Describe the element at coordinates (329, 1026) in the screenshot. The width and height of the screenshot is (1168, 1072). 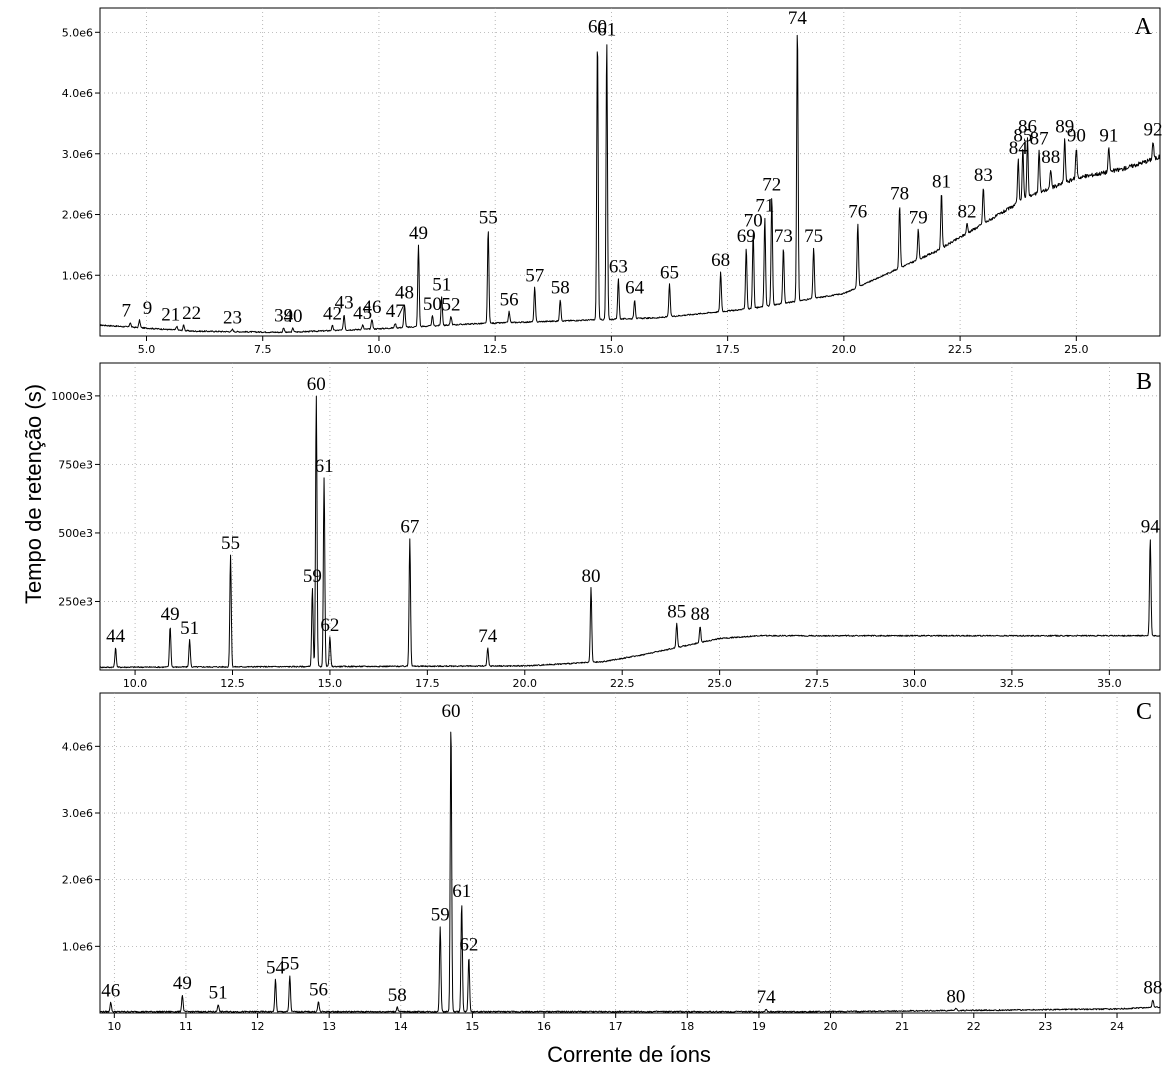
I see `x-tick-label: 13` at that location.